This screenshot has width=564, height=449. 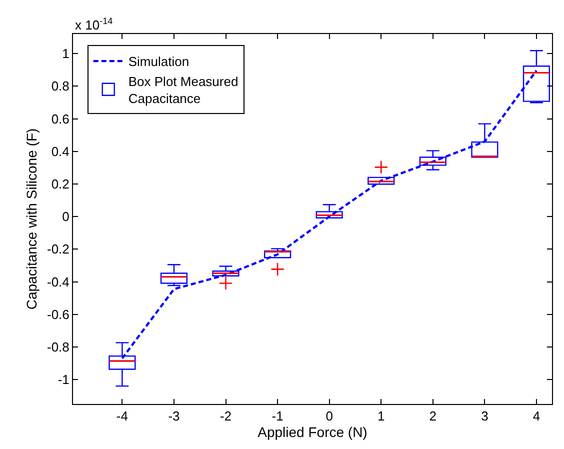 What do you see at coordinates (226, 416) in the screenshot?
I see `x-tick-label: -2` at bounding box center [226, 416].